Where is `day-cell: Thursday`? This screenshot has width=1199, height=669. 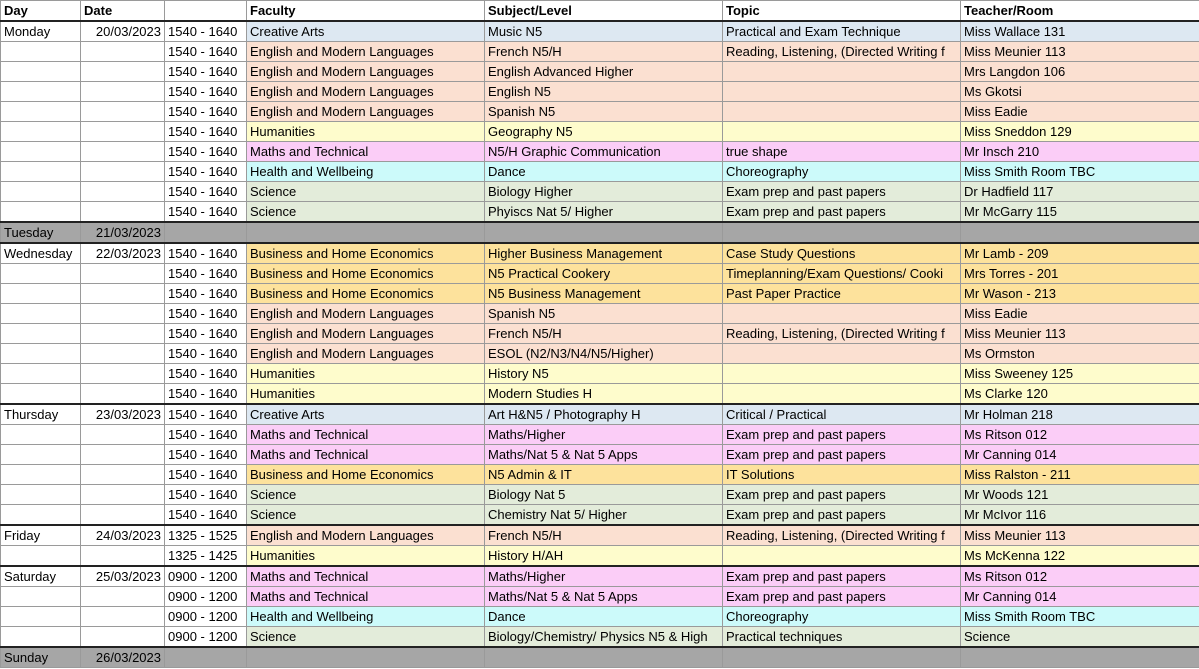 day-cell: Thursday is located at coordinates (40, 414).